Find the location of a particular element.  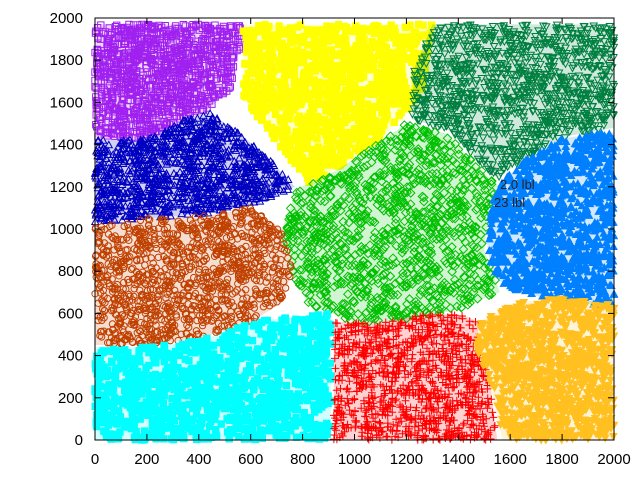

y-tick-label: 800 is located at coordinates (70, 271).